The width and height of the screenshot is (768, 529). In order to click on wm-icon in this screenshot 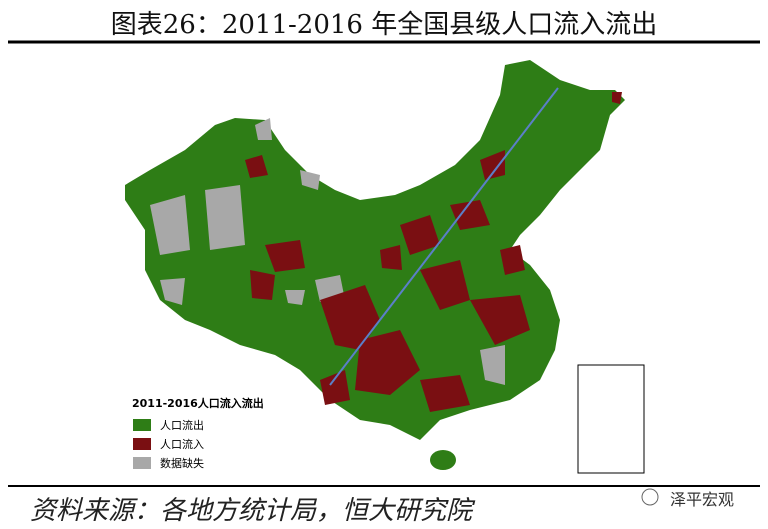, I will do `click(650, 497)`.